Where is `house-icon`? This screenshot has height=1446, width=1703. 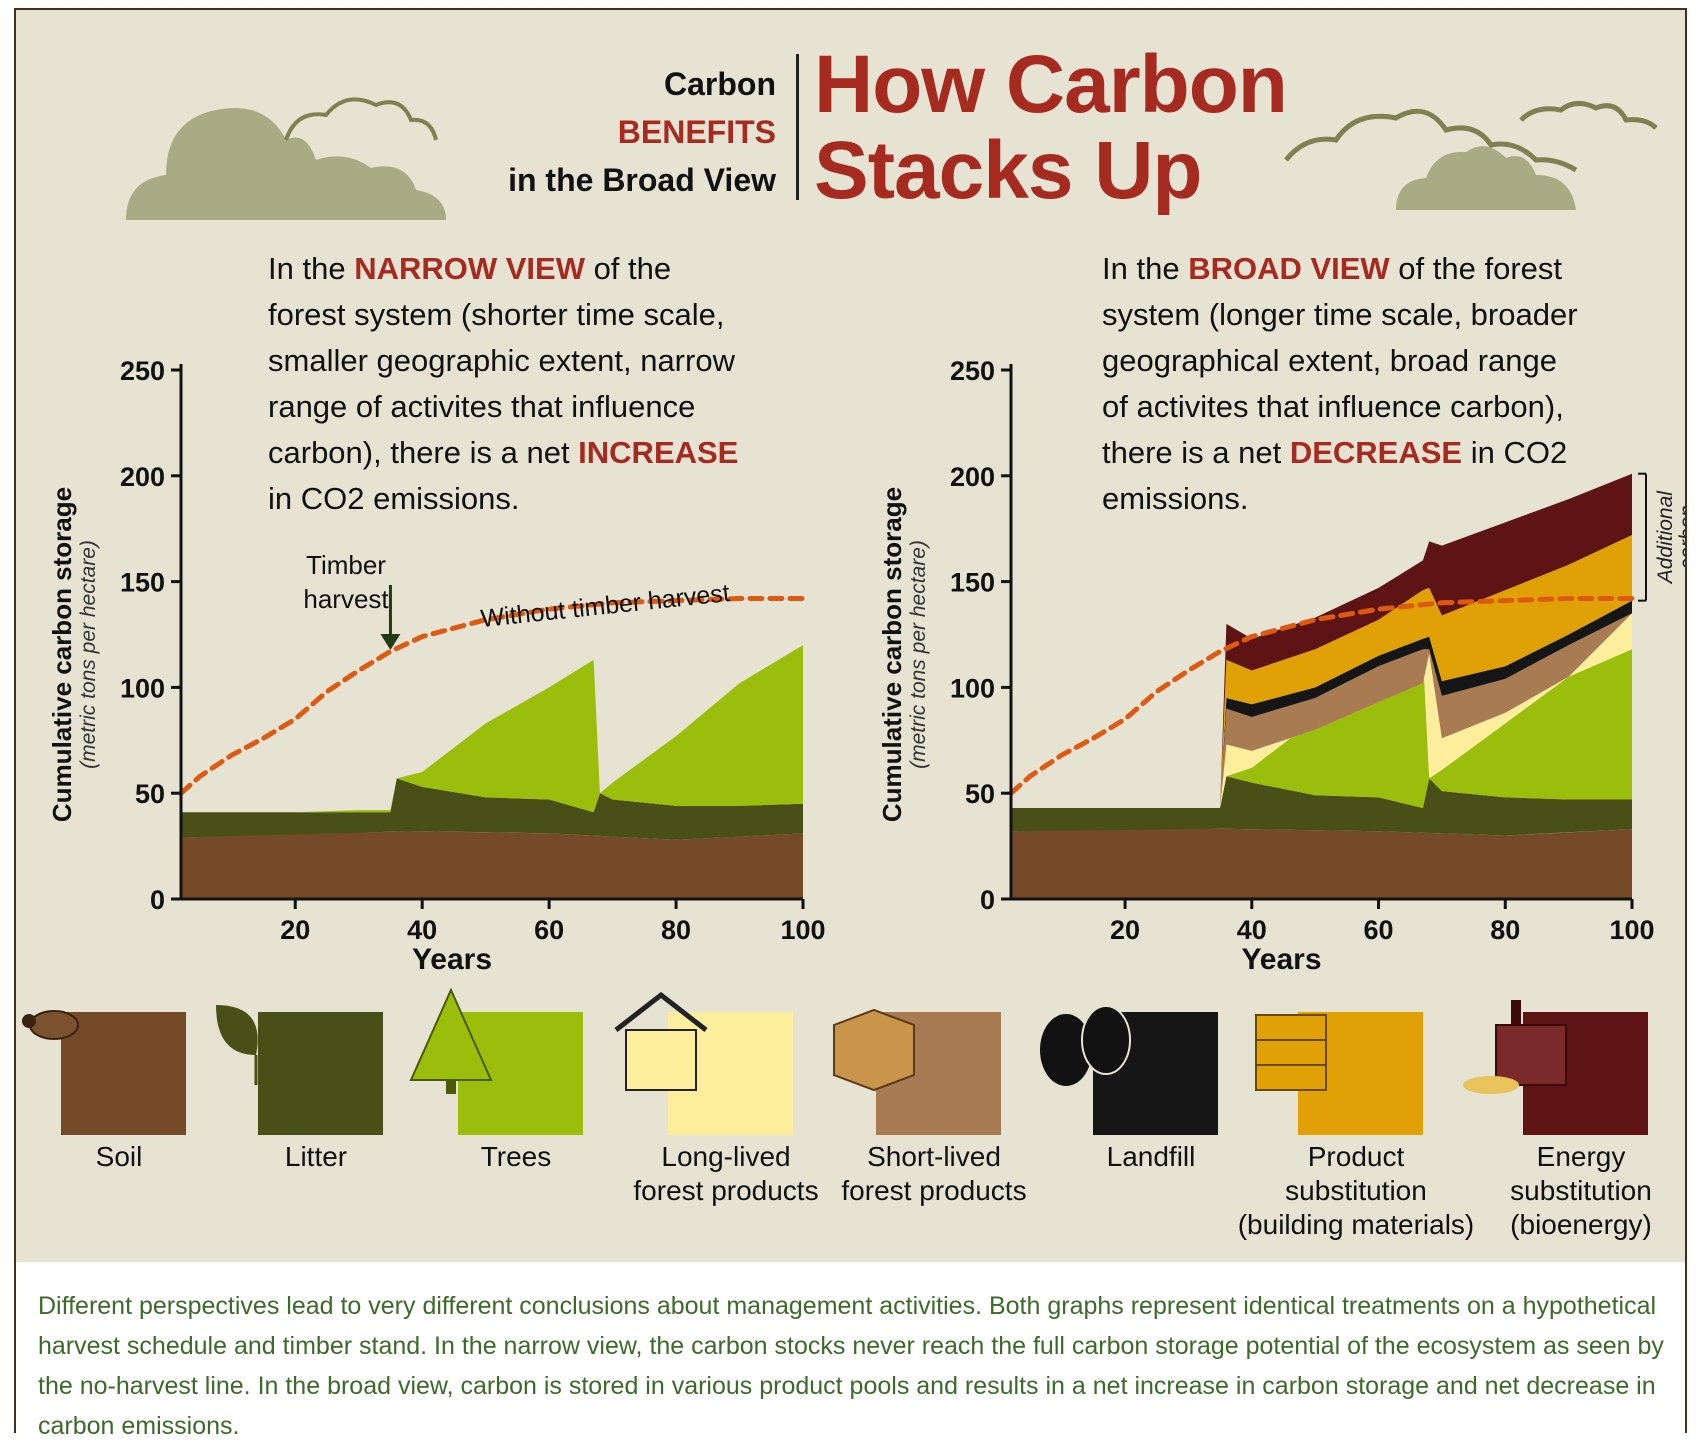 house-icon is located at coordinates (661, 1041).